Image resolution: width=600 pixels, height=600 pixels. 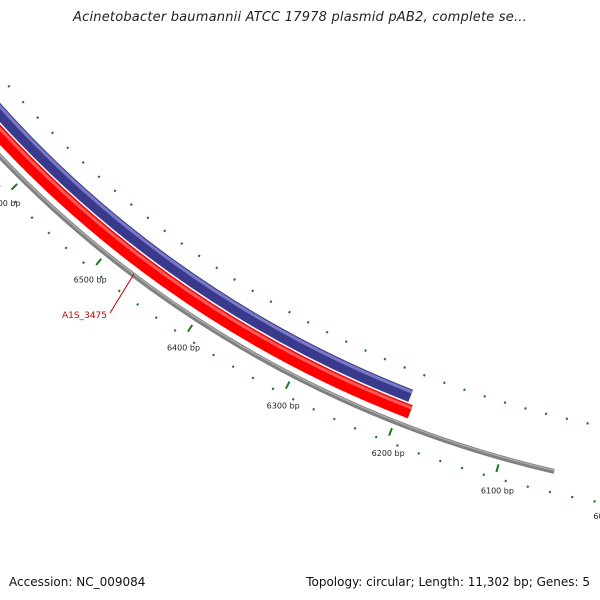 What do you see at coordinates (183, 347) in the screenshot?
I see `tick-label-6400: 6400 bp` at bounding box center [183, 347].